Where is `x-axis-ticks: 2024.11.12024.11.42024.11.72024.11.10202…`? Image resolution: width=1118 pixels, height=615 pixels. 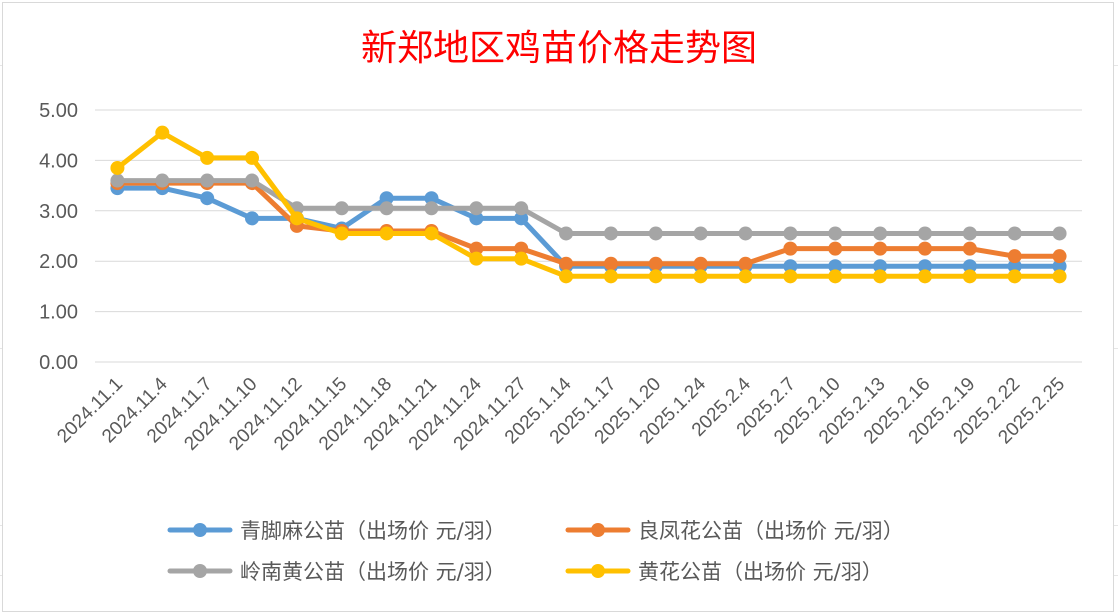
x-axis-ticks: 2024.11.12024.11.42024.11.72024.11.10202… is located at coordinates (561, 413).